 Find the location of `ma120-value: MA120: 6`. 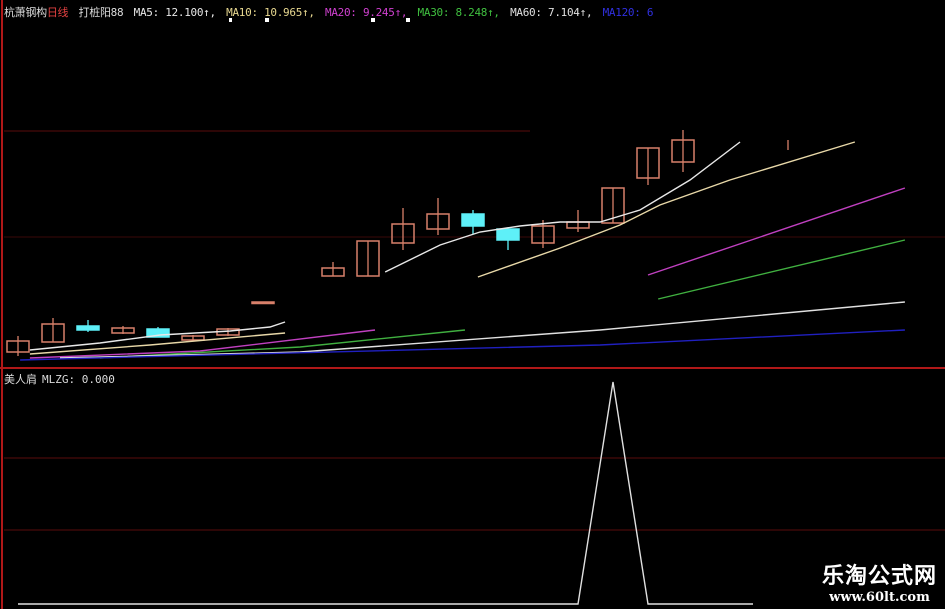

ma120-value: MA120: 6 is located at coordinates (628, 12).